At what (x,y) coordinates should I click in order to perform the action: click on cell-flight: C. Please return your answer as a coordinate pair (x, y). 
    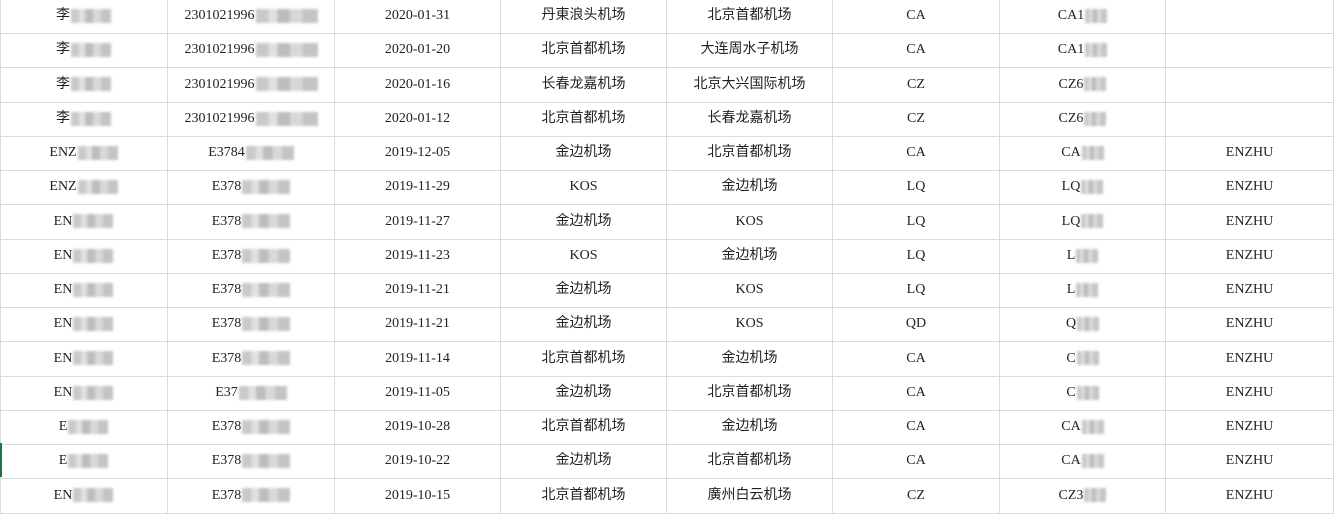
    Looking at the image, I should click on (1083, 358).